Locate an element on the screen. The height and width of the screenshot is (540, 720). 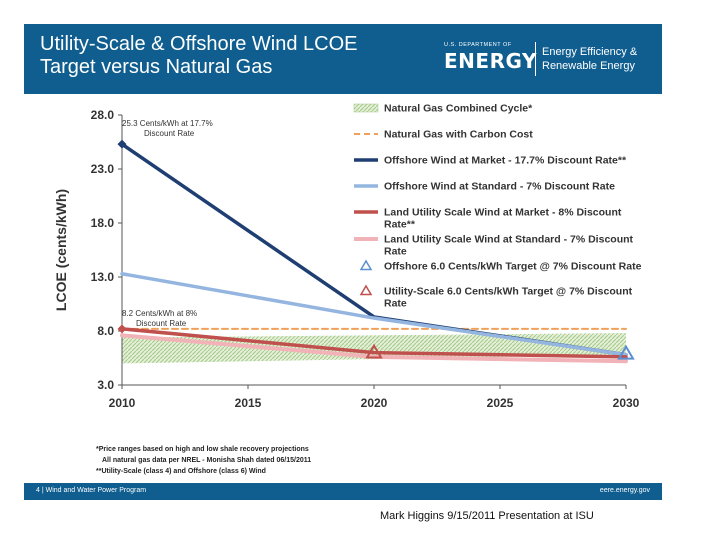
legend-label: Natural Gas with Carbon Cost is located at coordinates (458, 135).